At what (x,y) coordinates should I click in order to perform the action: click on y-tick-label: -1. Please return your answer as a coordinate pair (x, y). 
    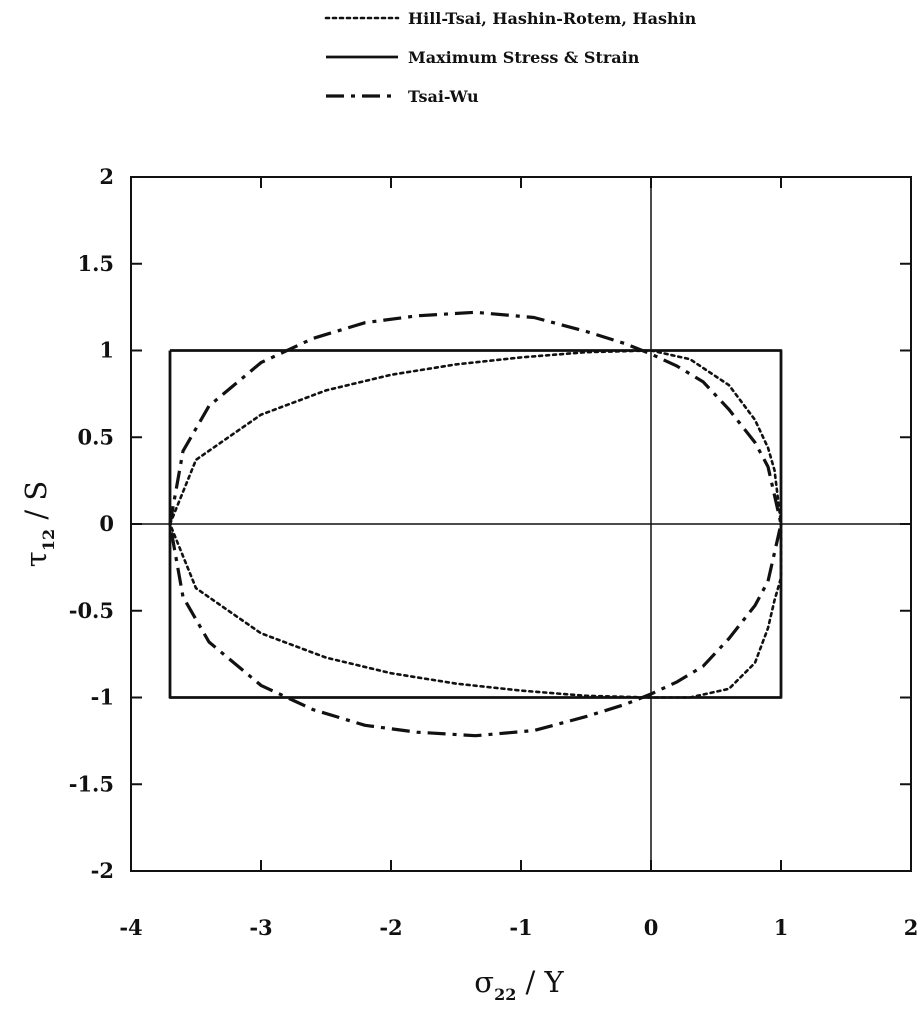
    Looking at the image, I should click on (102, 697).